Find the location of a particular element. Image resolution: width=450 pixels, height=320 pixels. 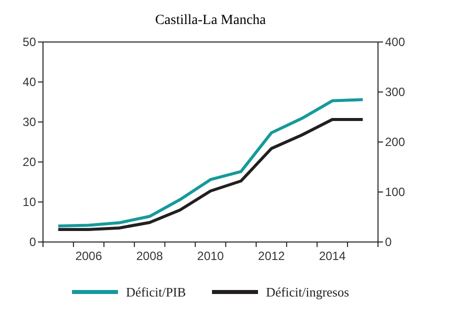

legend-label: Déficit/ingresos is located at coordinates (308, 292).